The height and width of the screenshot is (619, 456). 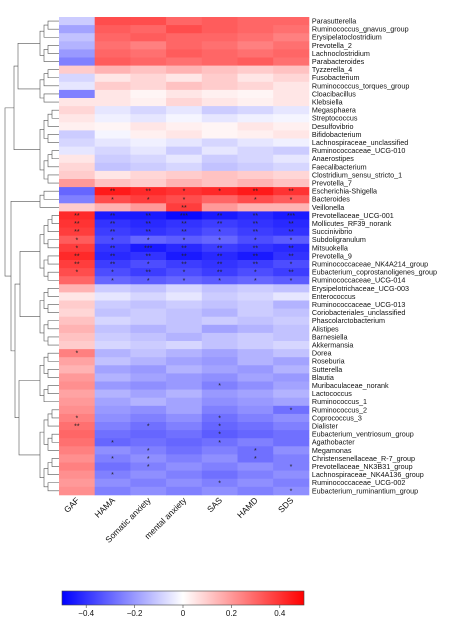 What do you see at coordinates (360, 288) in the screenshot?
I see `row-label: Erysipelotrichaceae_UCG-003` at bounding box center [360, 288].